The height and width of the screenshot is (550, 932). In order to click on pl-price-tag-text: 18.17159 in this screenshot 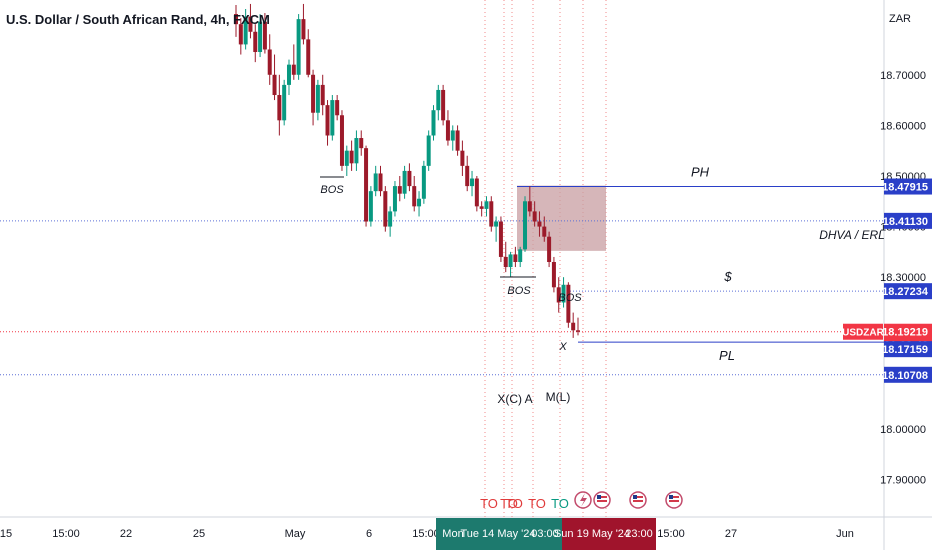, I will do `click(905, 350)`.